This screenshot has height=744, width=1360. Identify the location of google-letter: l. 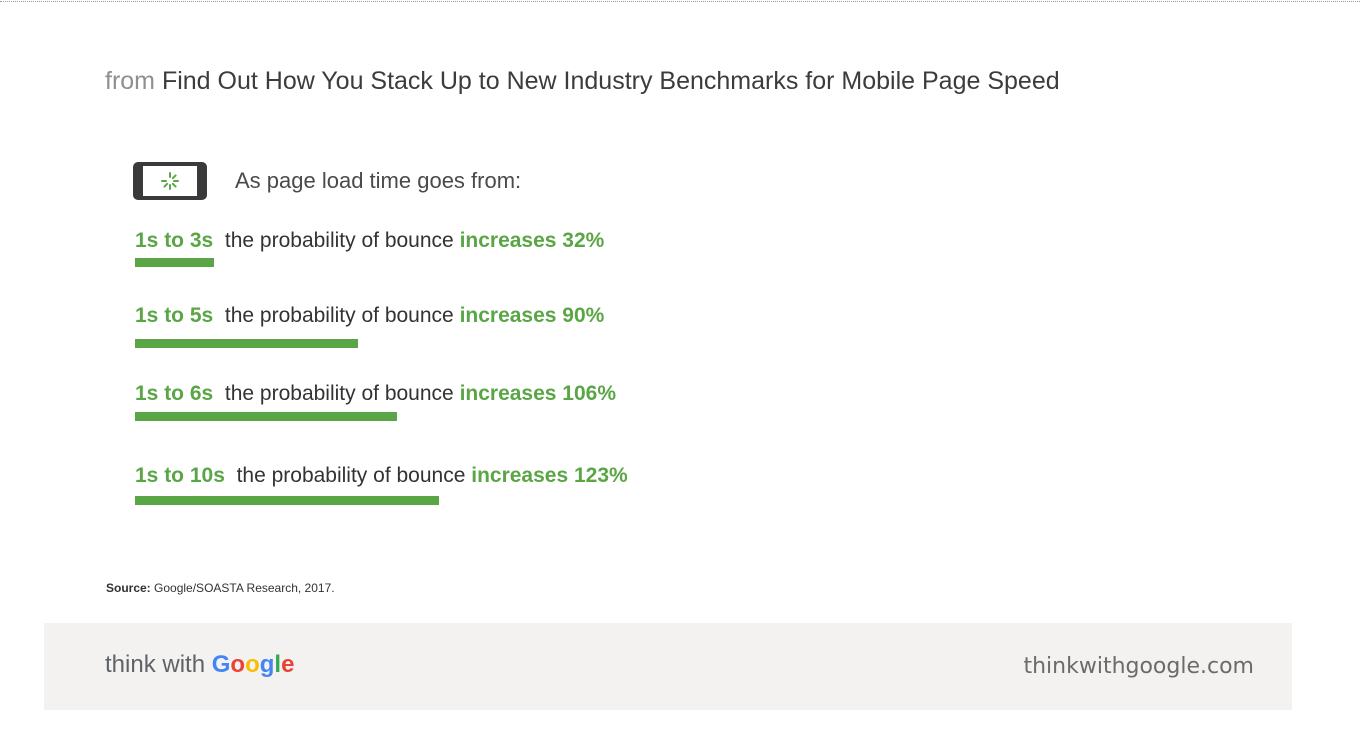
(278, 664).